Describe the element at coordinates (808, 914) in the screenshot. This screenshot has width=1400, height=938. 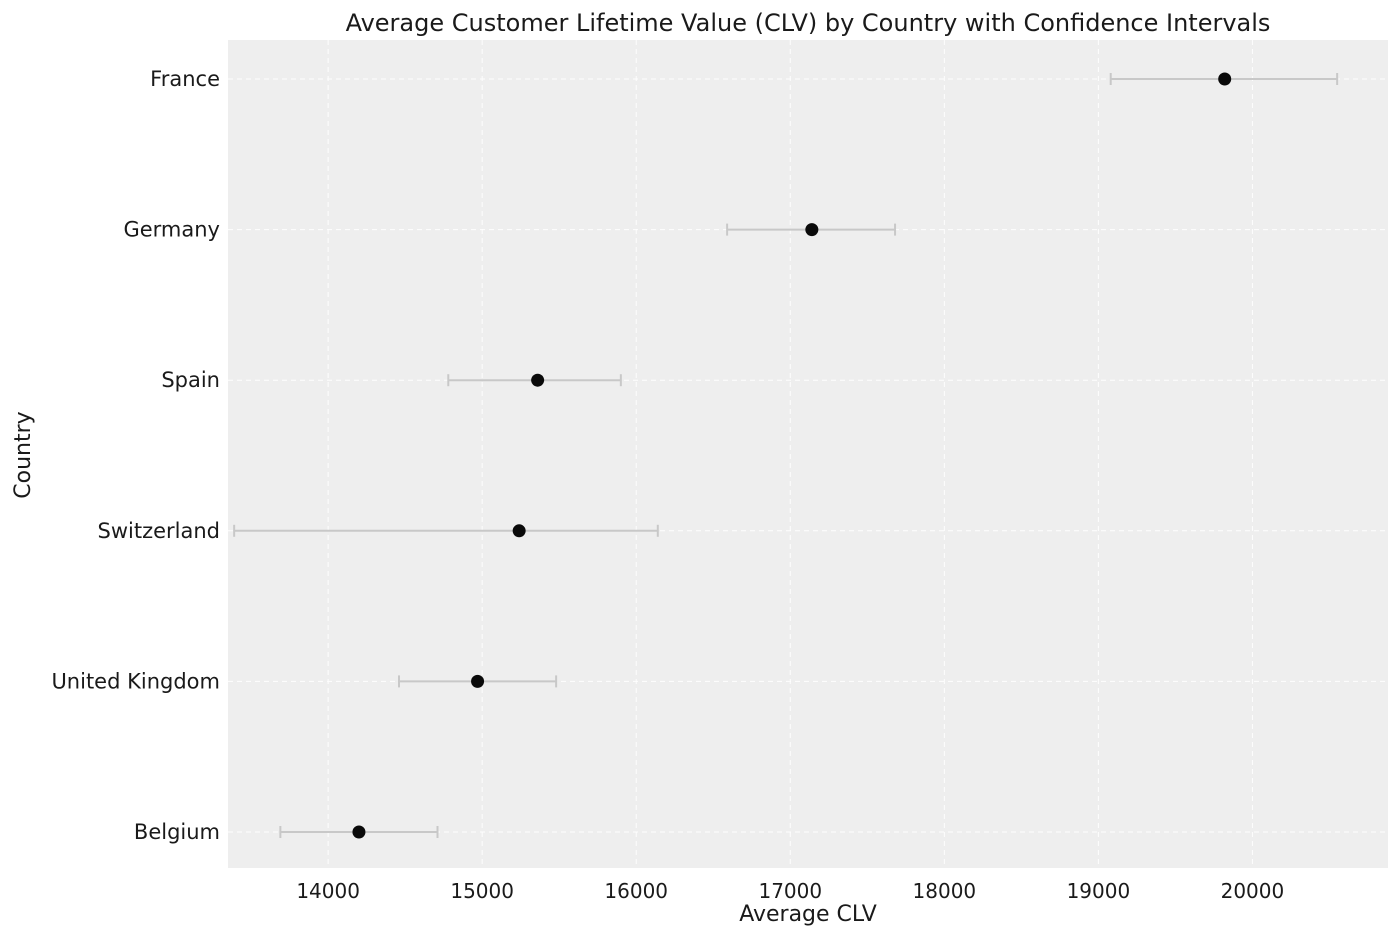
I see `x-axis-label: Average CLV` at that location.